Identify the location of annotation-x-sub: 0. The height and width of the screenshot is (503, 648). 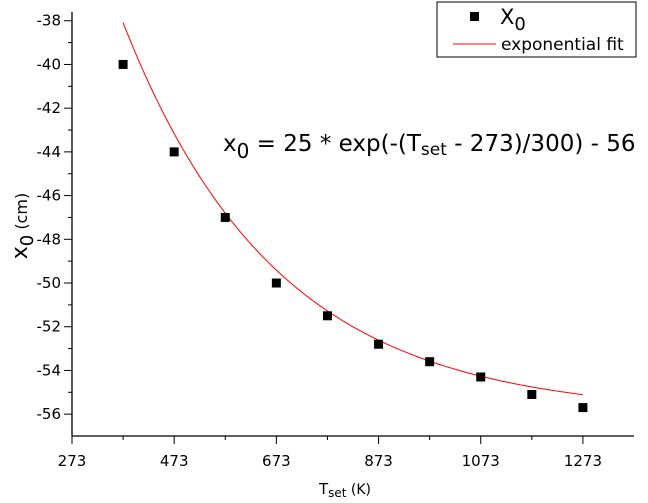
(243, 151).